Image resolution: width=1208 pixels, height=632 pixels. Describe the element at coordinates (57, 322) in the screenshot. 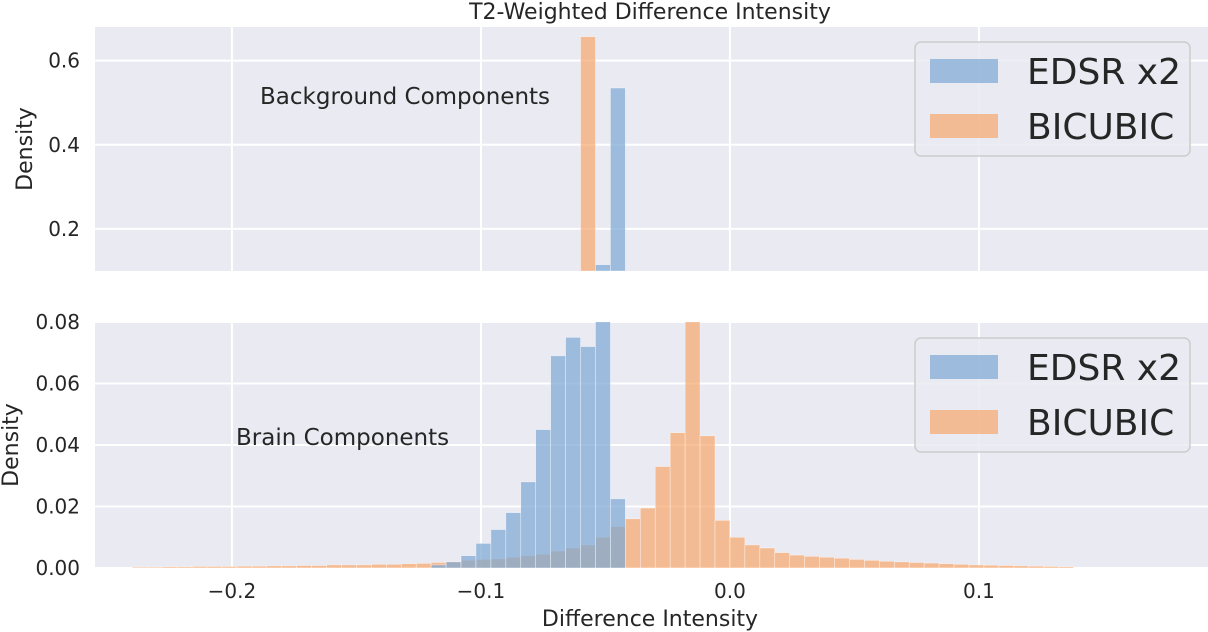

I see `y-tick-label: 0.08` at that location.